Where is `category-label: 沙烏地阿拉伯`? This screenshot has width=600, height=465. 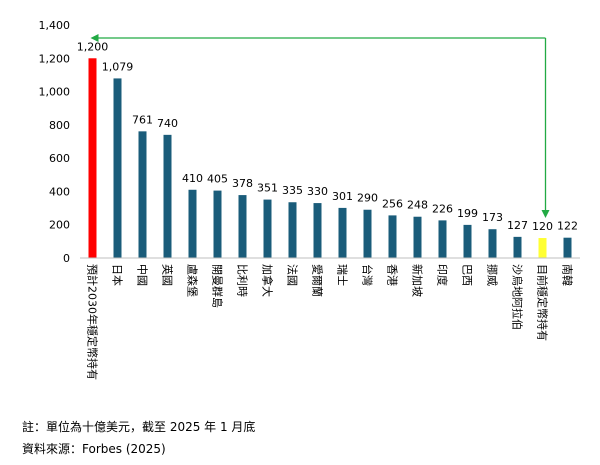
category-label: 沙烏地阿拉伯 is located at coordinates (518, 297).